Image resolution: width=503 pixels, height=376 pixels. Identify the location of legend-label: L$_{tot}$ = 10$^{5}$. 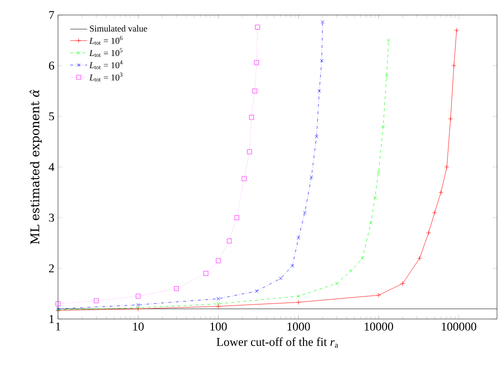
(105, 52).